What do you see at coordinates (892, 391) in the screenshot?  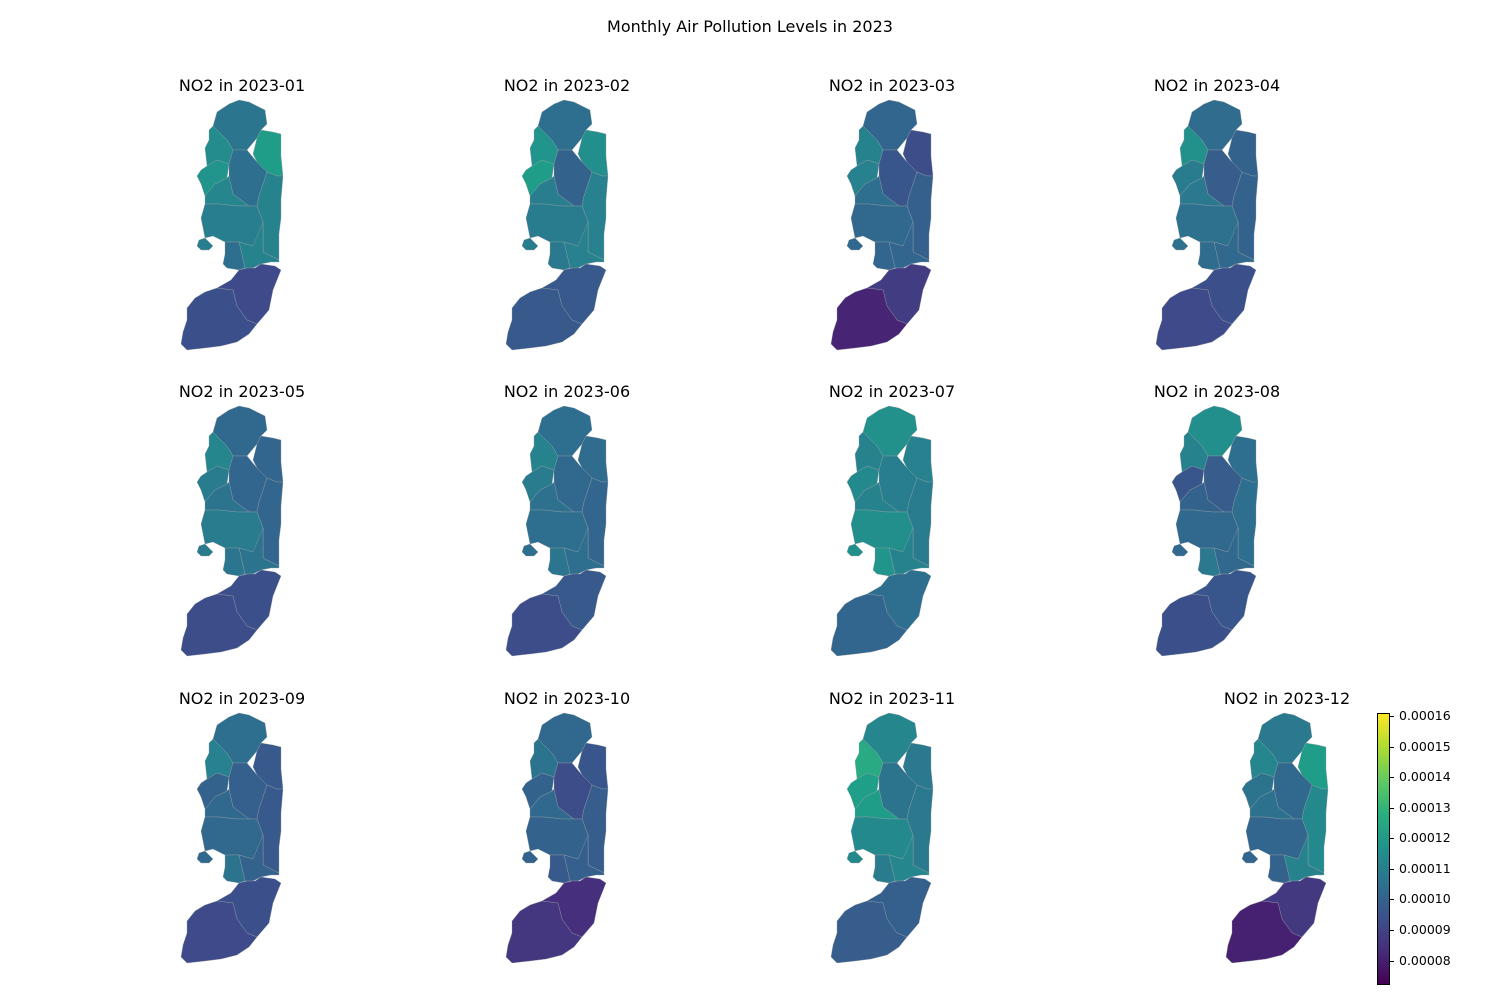 I see `panel-title: NO2 in 2023-07` at bounding box center [892, 391].